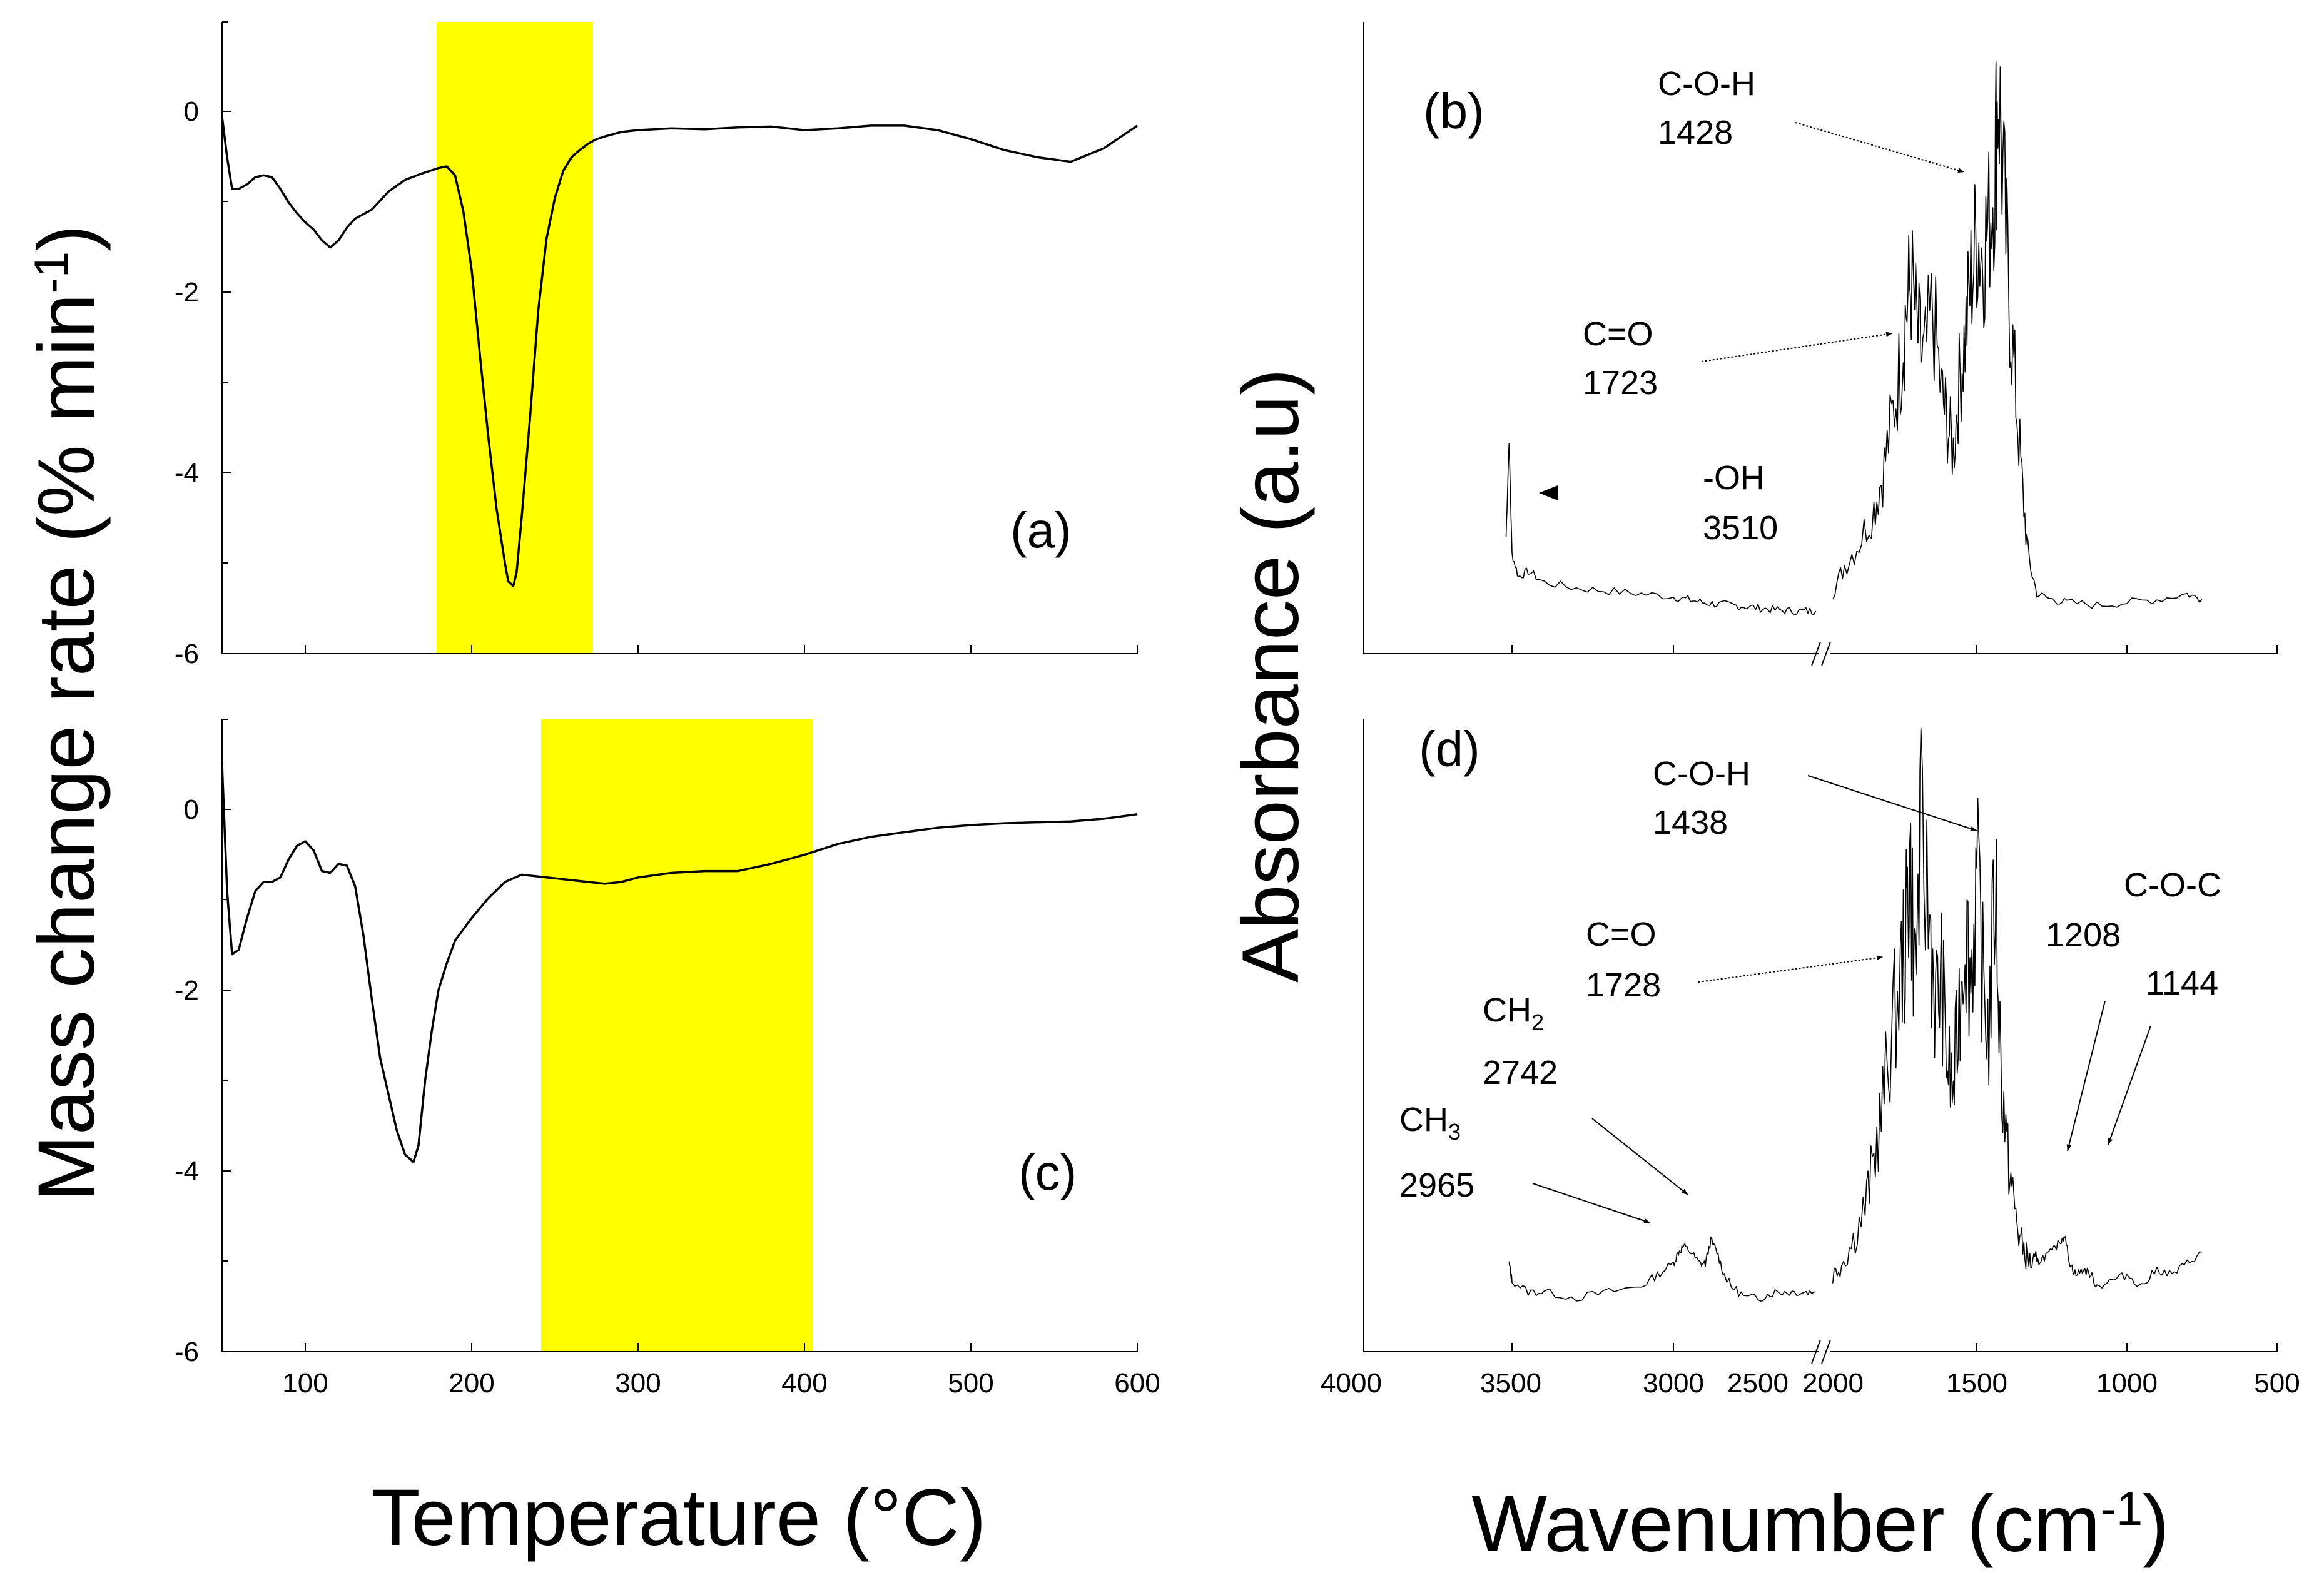 The image size is (2324, 1580). I want to click on x-axis-title-wavenumber-sup: -1, so click(2122, 1509).